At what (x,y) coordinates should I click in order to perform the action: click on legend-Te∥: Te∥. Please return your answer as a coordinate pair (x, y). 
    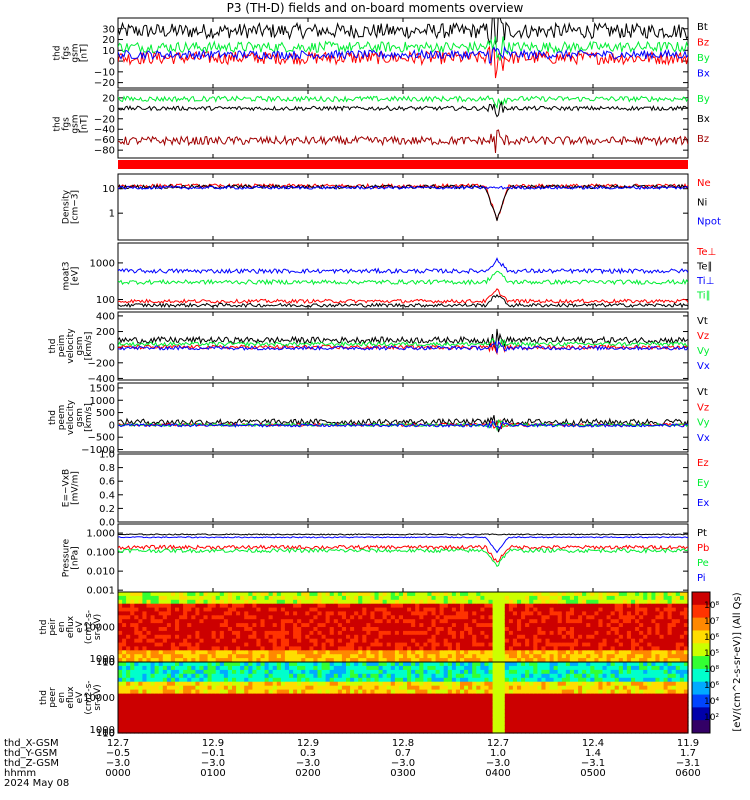
    Looking at the image, I should click on (704, 267).